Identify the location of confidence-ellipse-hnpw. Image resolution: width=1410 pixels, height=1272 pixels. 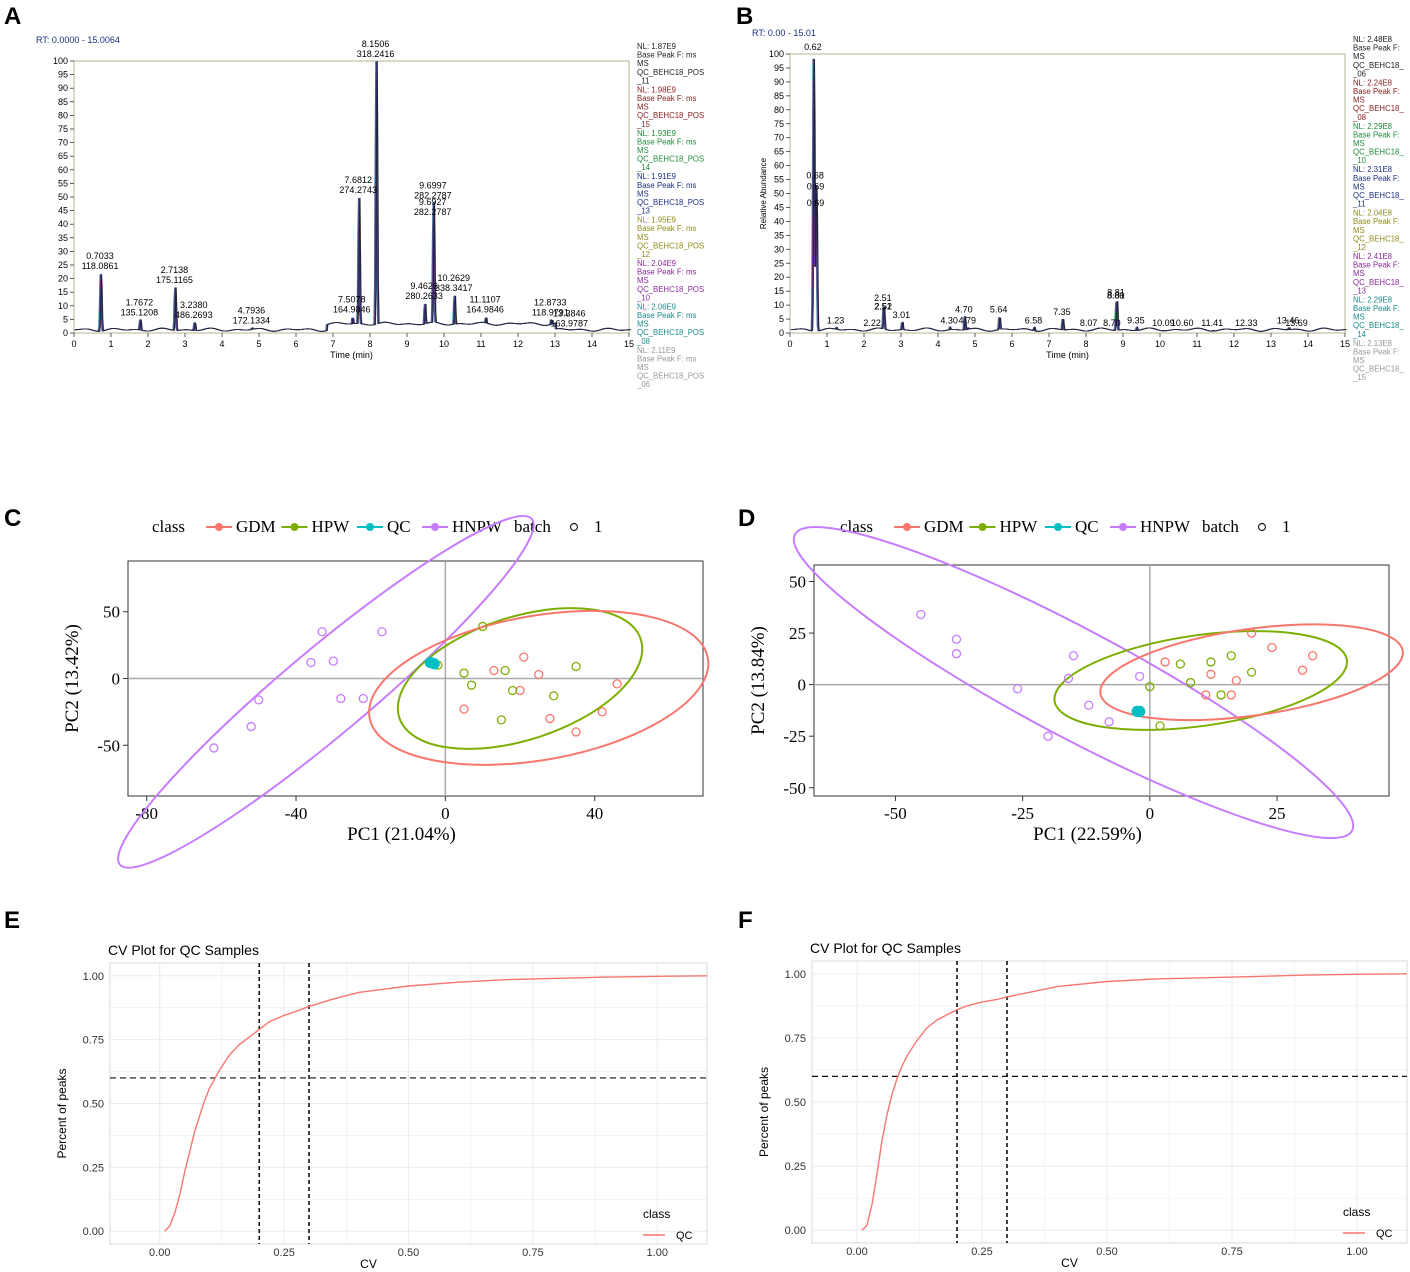
(1073, 683).